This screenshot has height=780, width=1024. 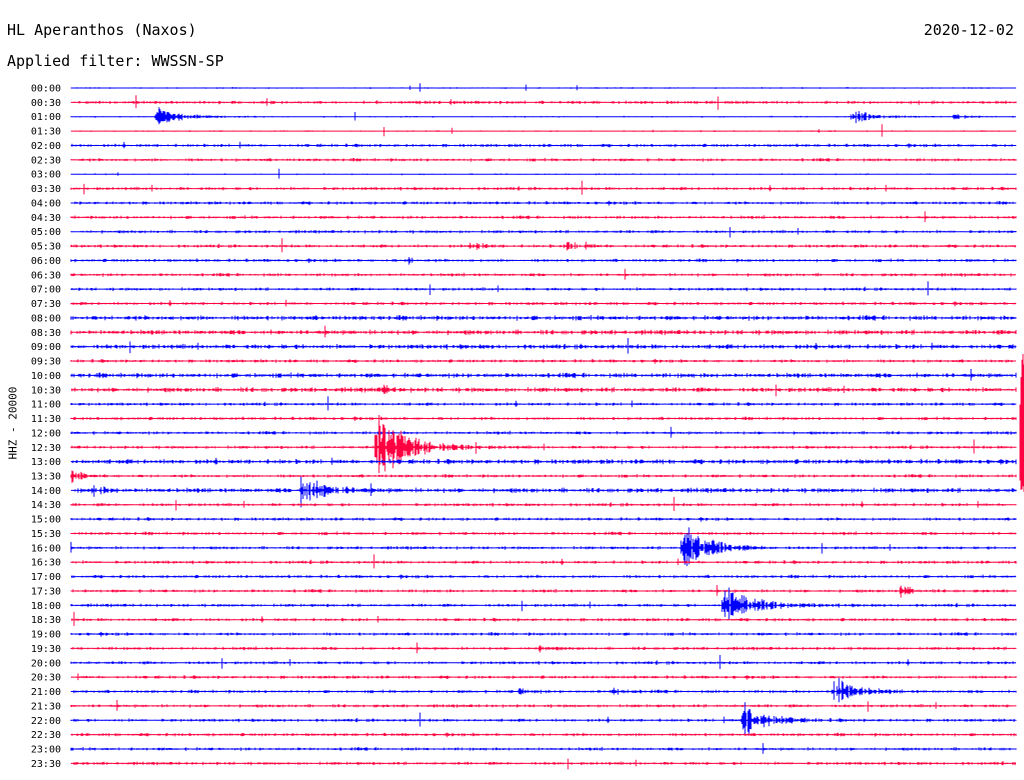 I want to click on row-time-label: 20:00, so click(x=46, y=663).